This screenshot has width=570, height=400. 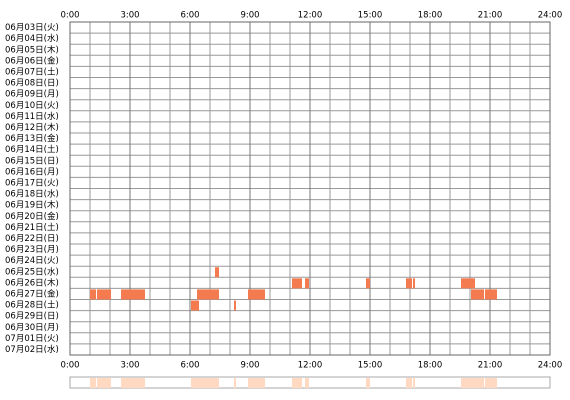 What do you see at coordinates (32, 317) in the screenshot?
I see `row-label: 06月29日(日)` at bounding box center [32, 317].